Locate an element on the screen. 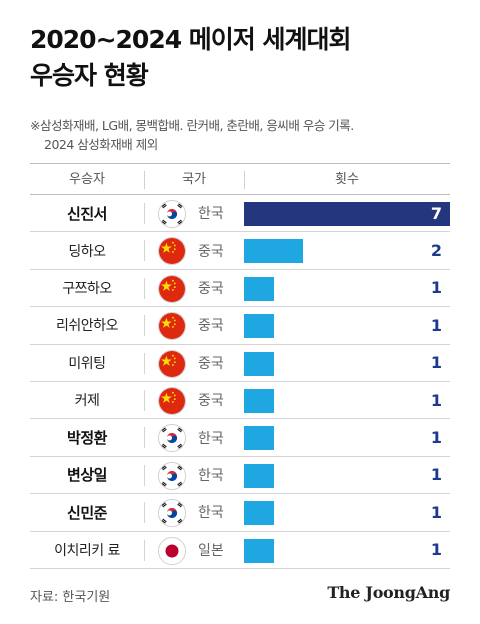 This screenshot has width=480, height=624. table-row: 미위팅 중국 1 is located at coordinates (240, 363).